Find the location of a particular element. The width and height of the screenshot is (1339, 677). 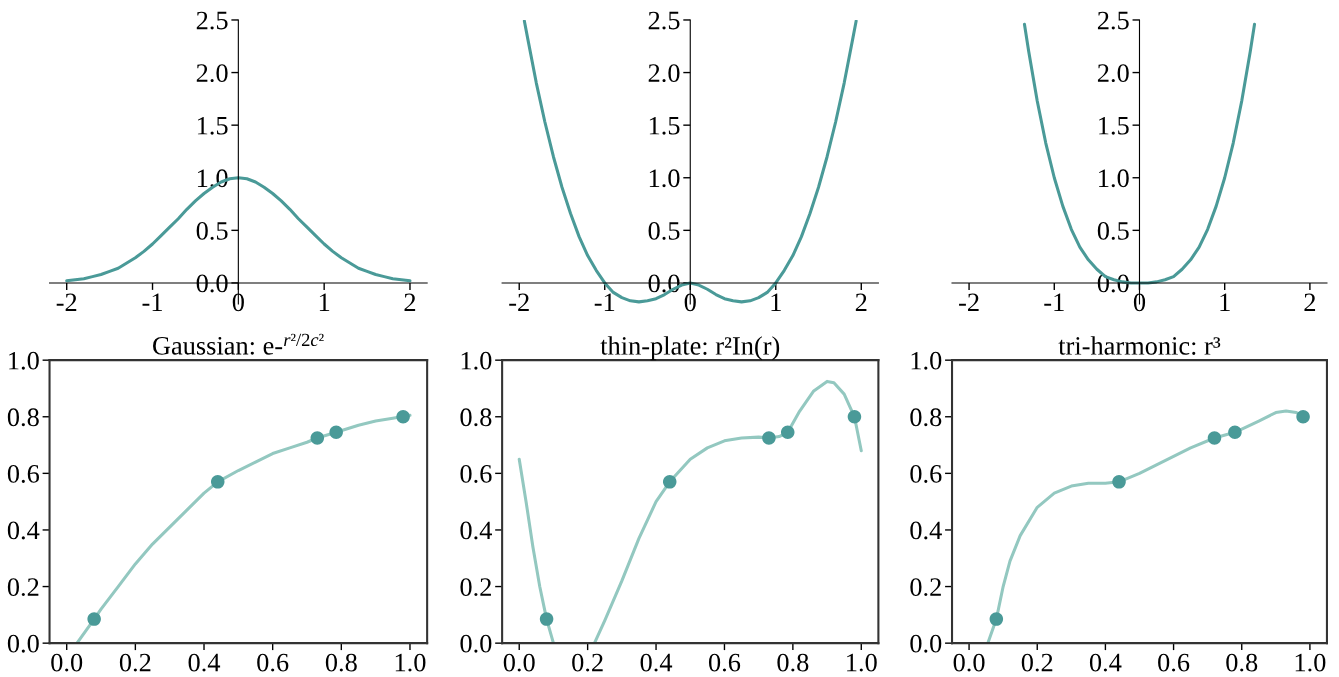

chart-title: thin-plate: r²In(r) is located at coordinates (690, 348).